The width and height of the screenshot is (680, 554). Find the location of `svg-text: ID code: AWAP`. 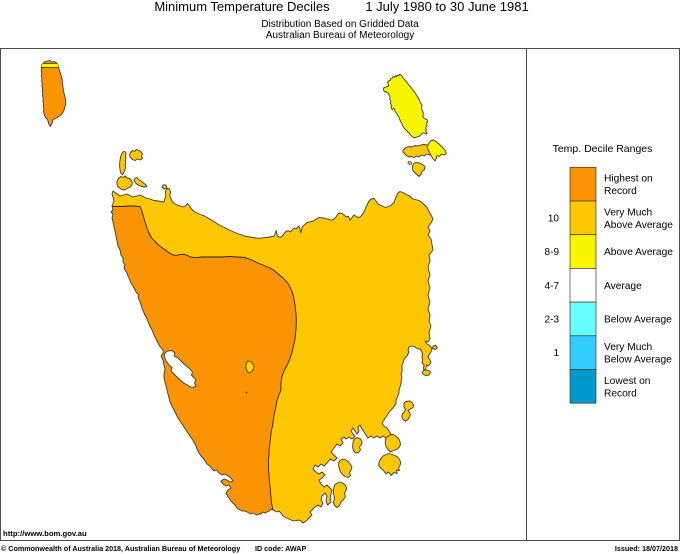

svg-text: ID code: AWAP is located at coordinates (280, 548).